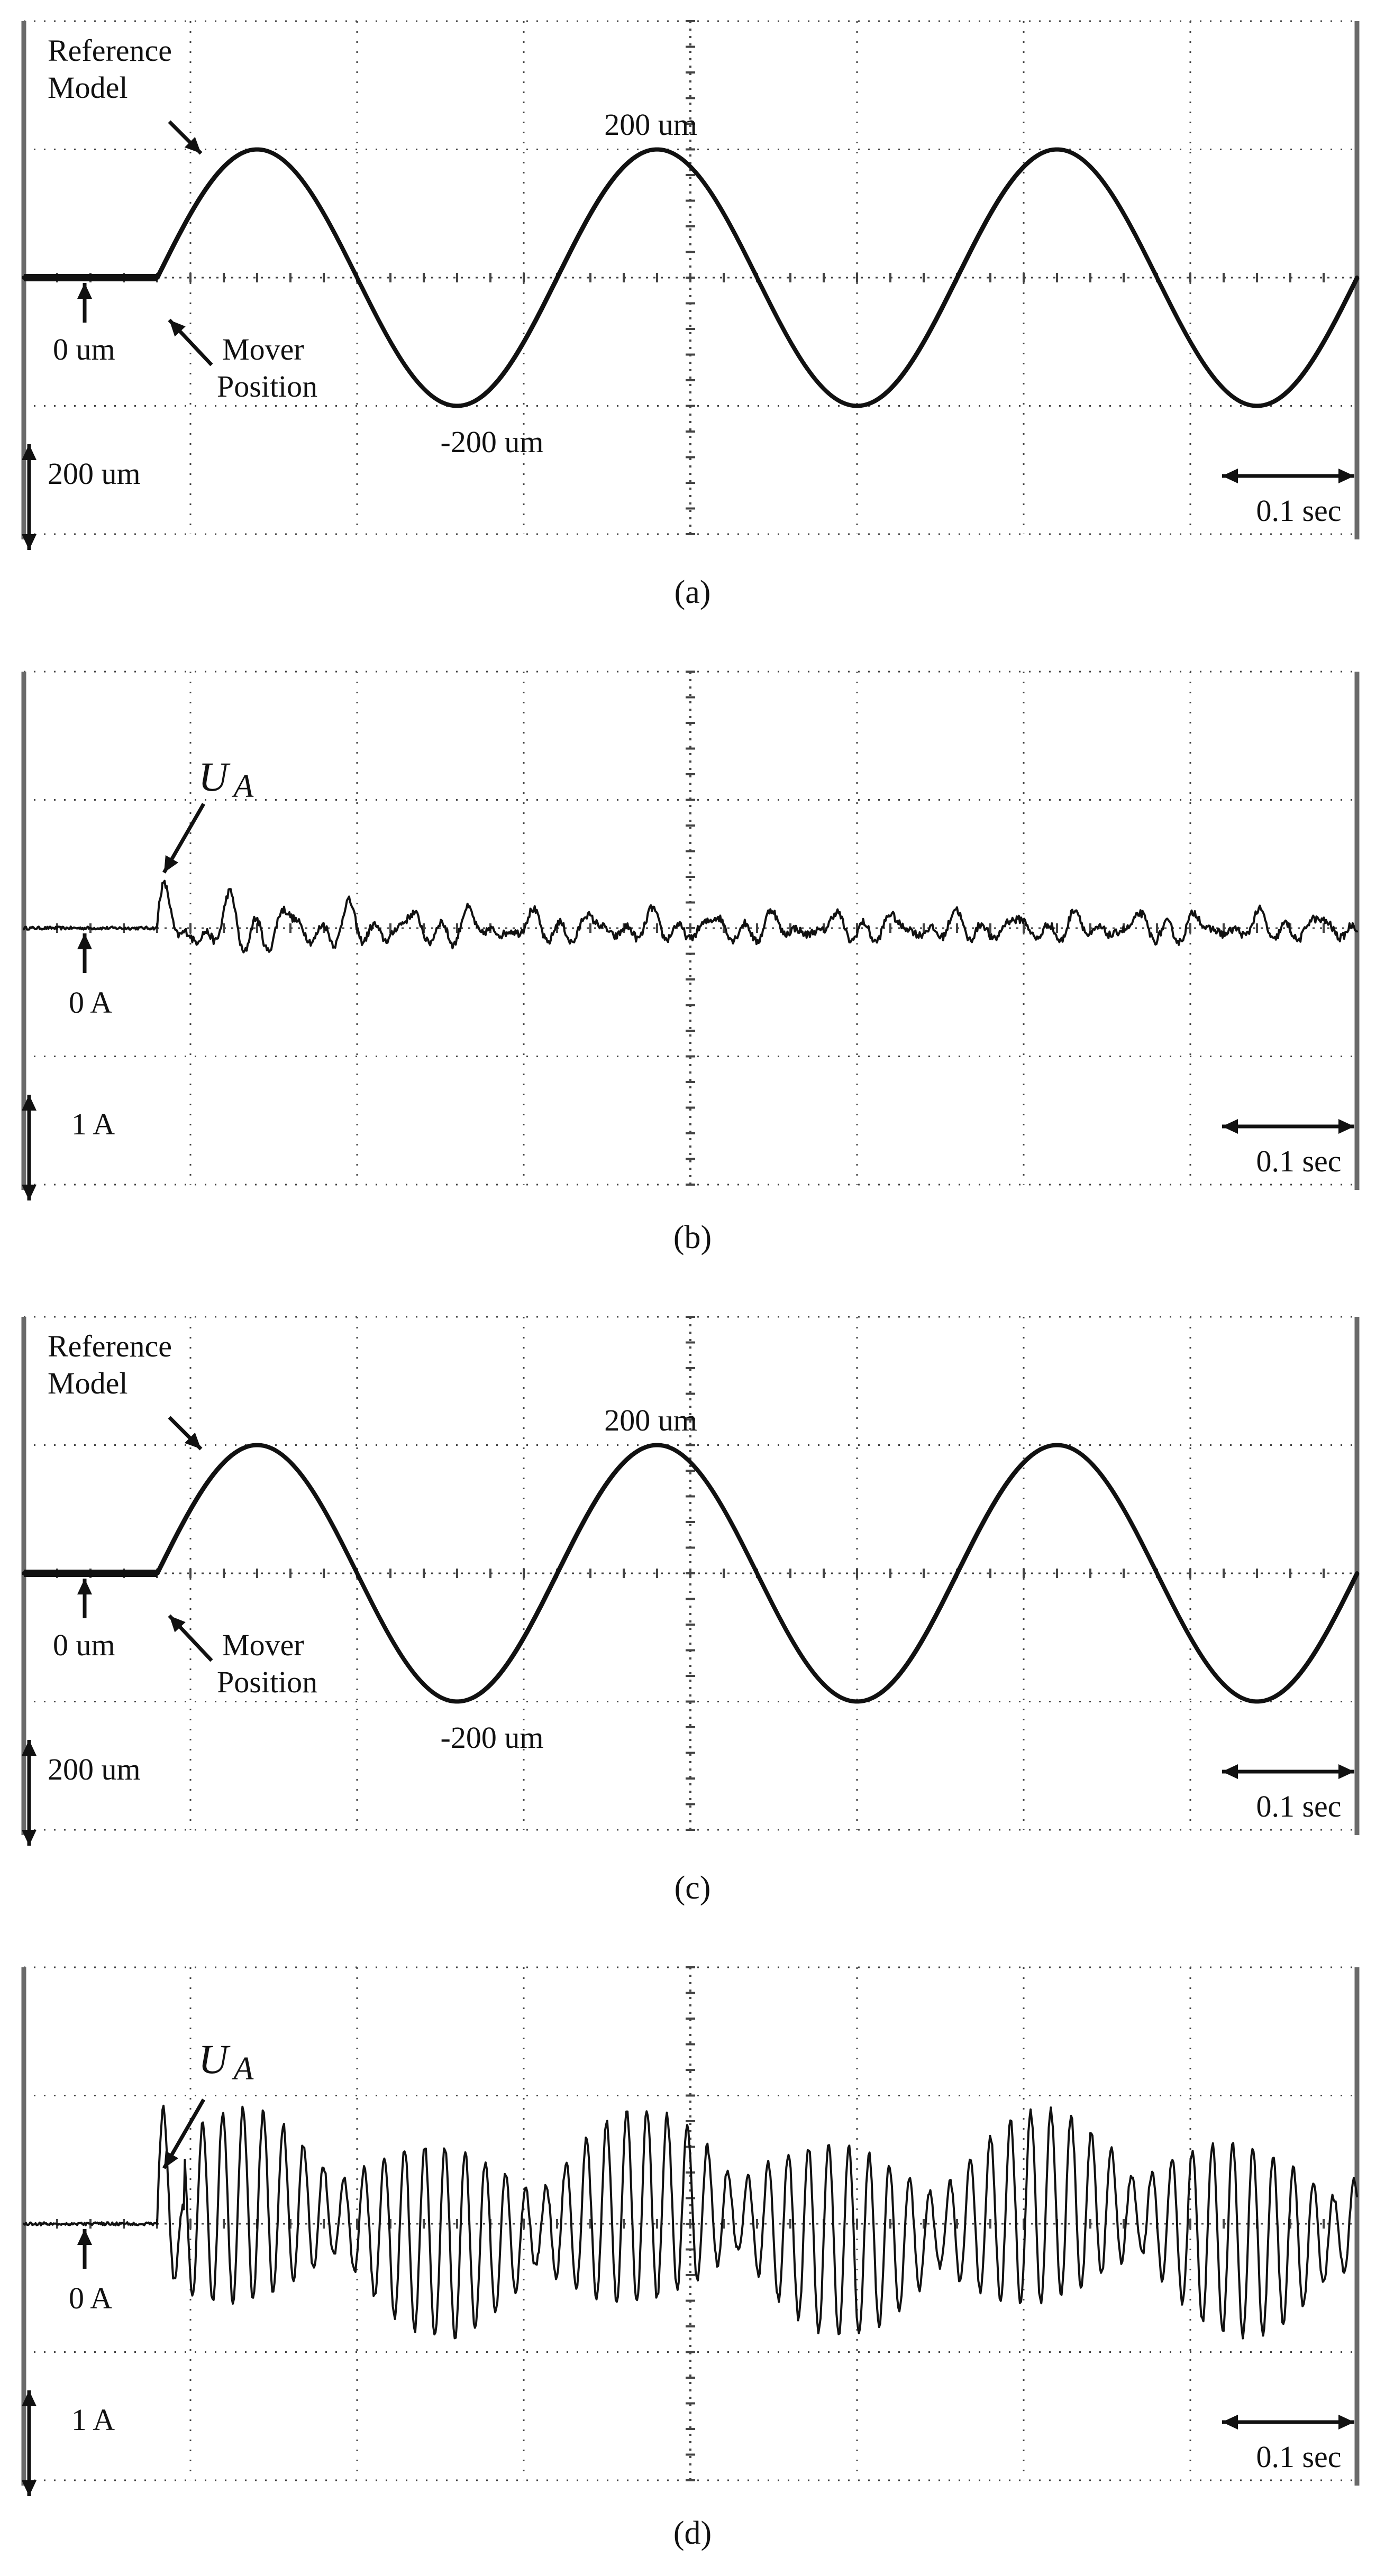 This screenshot has width=1385, height=2576. Describe the element at coordinates (692, 592) in the screenshot. I see `caption-a: (a)` at that location.